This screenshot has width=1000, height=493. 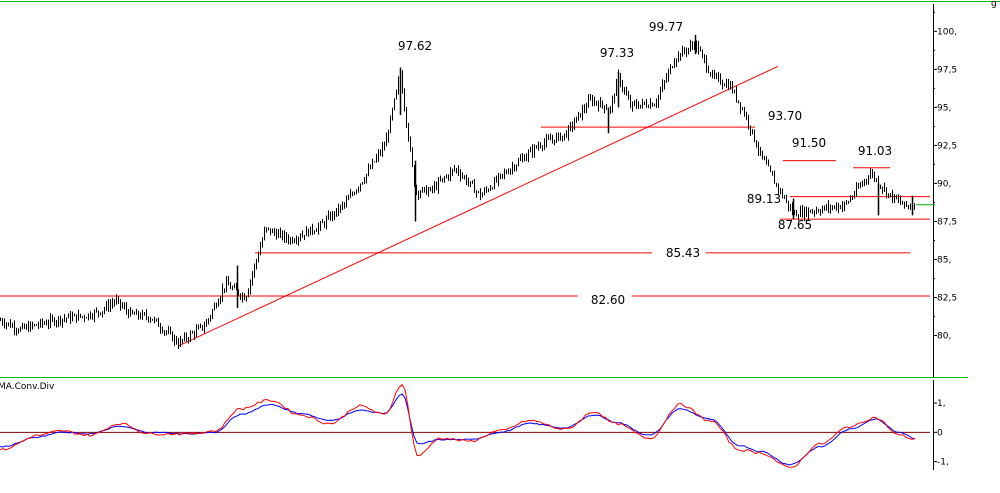 What do you see at coordinates (943, 463) in the screenshot?
I see `macd-tick-label: -1,` at bounding box center [943, 463].